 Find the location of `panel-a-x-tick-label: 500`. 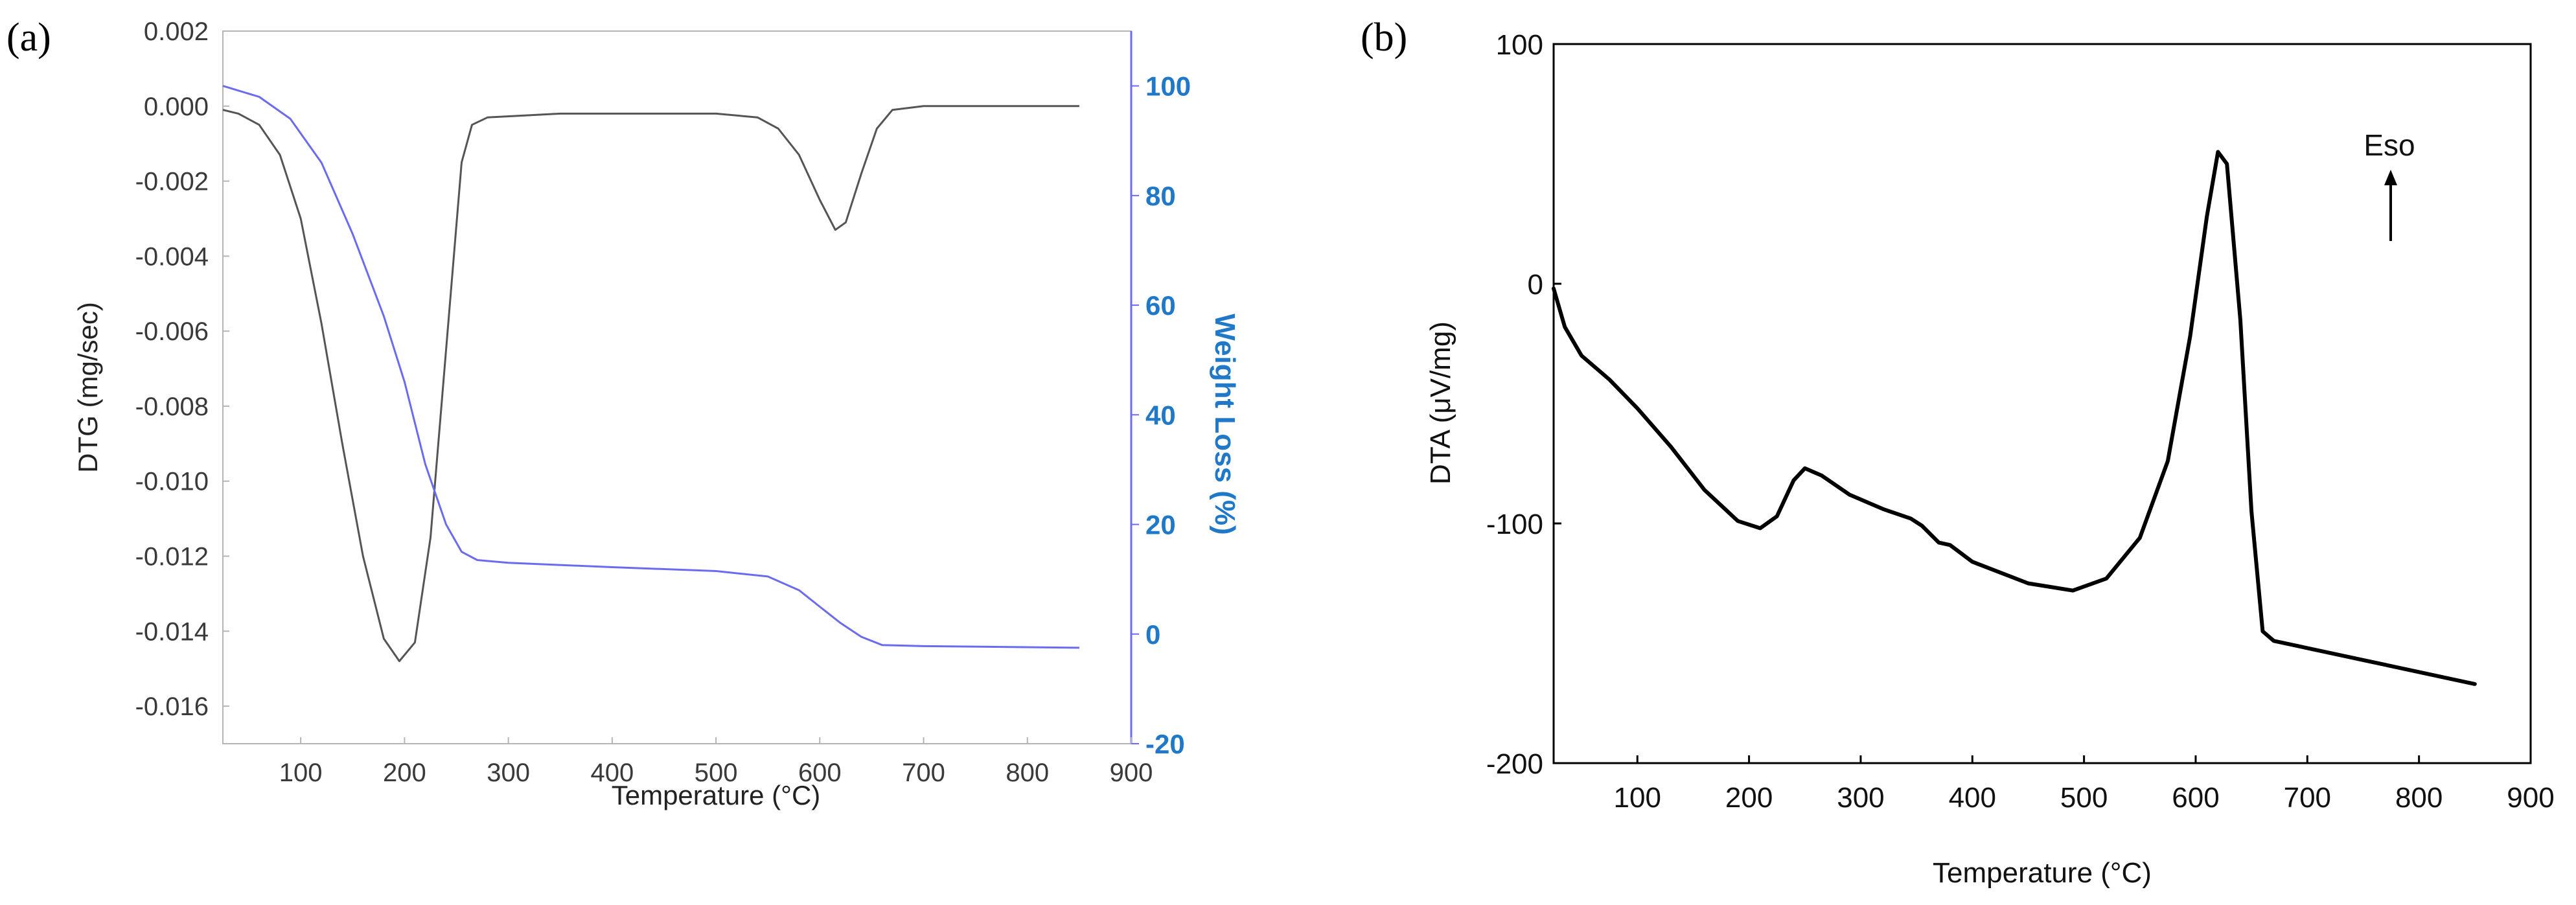

panel-a-x-tick-label: 500 is located at coordinates (716, 773).